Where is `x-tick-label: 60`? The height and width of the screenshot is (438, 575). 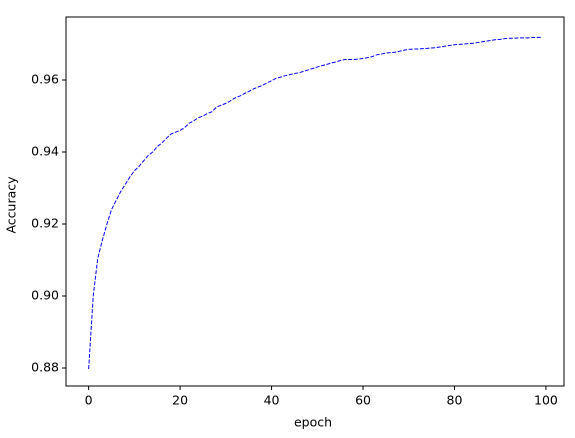
x-tick-label: 60 is located at coordinates (363, 400).